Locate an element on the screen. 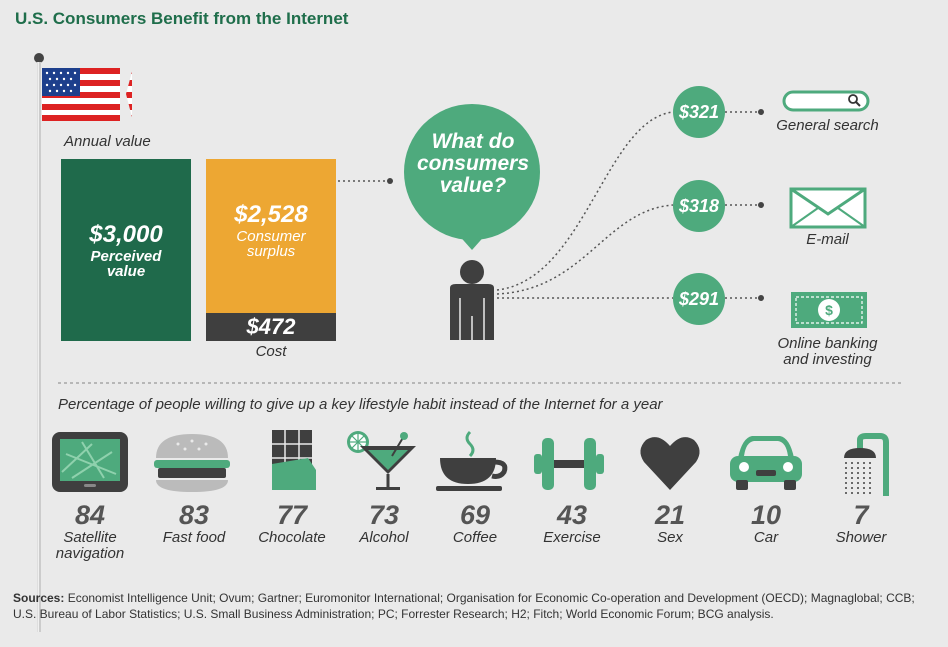 This screenshot has height=647, width=948. question-line-2: consumers is located at coordinates (473, 163).